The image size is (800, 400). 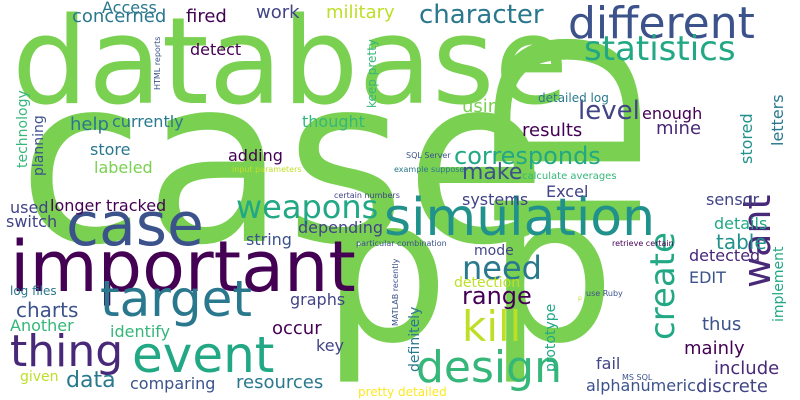 I want to click on word-occur-56: occur, so click(x=297, y=328).